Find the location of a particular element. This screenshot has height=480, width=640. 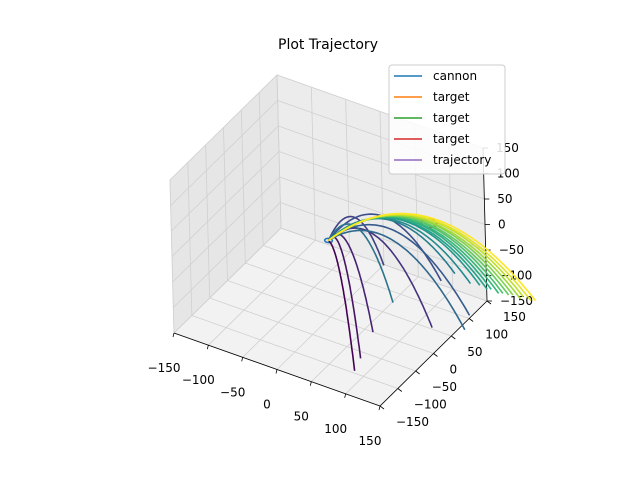

legend-label: cannon is located at coordinates (455, 76).